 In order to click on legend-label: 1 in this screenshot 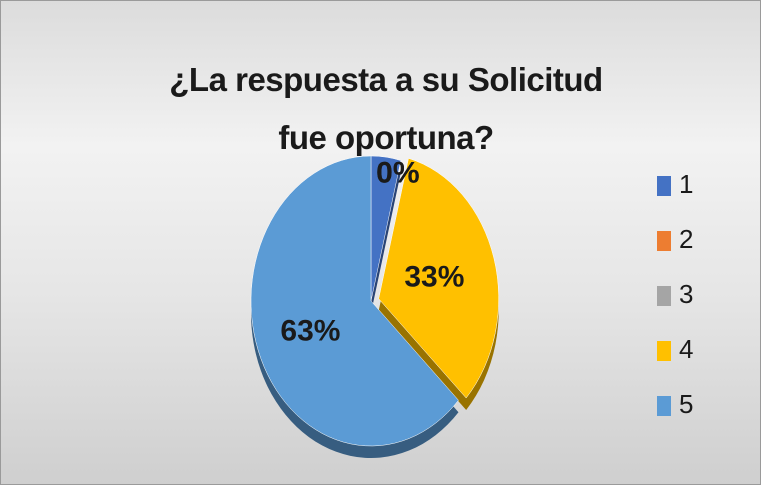, I will do `click(686, 184)`.